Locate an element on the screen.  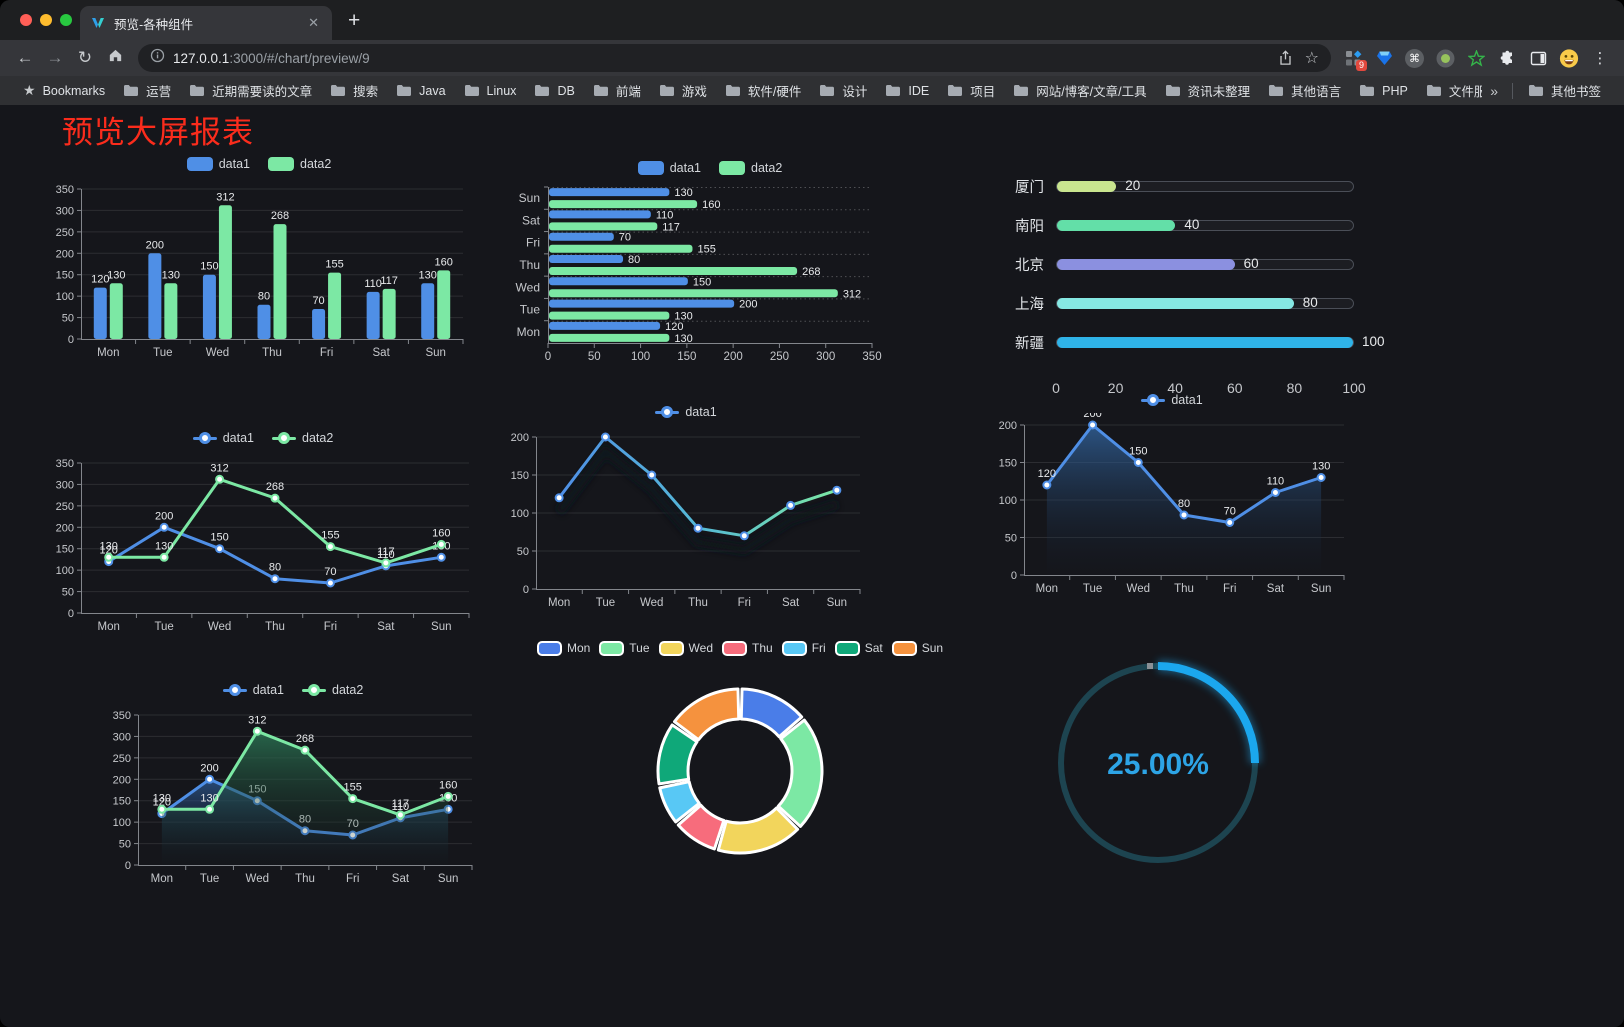
svg-text: 50 is located at coordinates (1011, 539).